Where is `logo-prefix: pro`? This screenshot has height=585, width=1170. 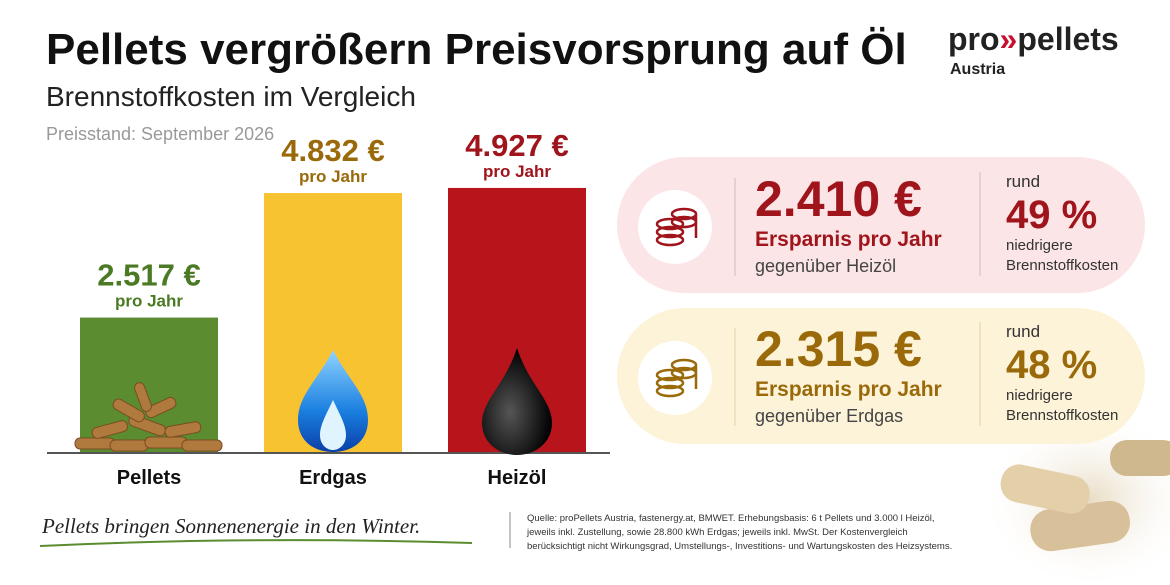 logo-prefix: pro is located at coordinates (974, 39).